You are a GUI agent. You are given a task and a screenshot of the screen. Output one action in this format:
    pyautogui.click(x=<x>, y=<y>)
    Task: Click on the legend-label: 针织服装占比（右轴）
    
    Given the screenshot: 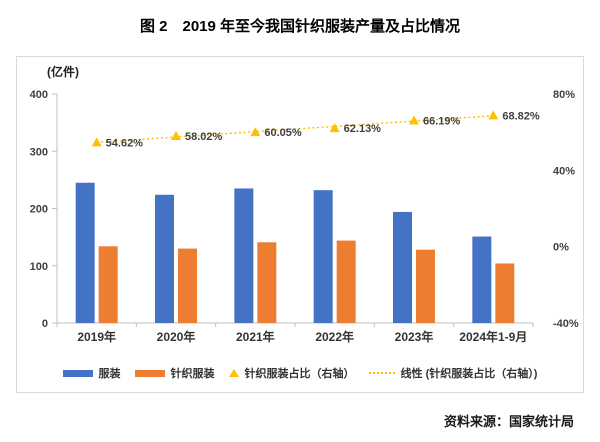 What is the action you would take?
    pyautogui.click(x=299, y=374)
    